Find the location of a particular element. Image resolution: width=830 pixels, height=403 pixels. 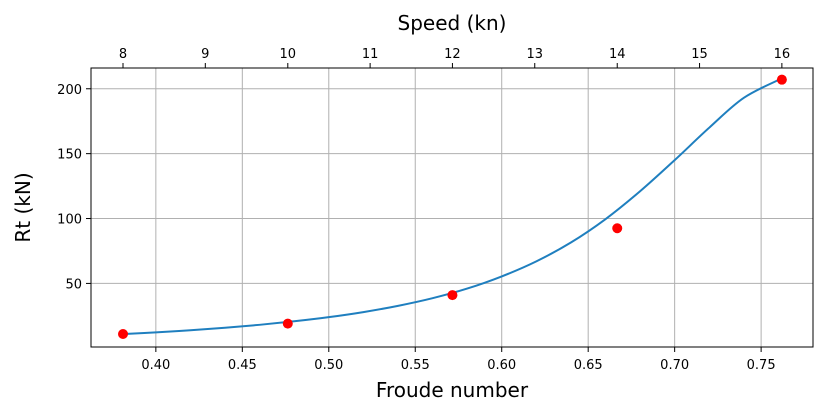

top-tick-label: 11 is located at coordinates (370, 54).